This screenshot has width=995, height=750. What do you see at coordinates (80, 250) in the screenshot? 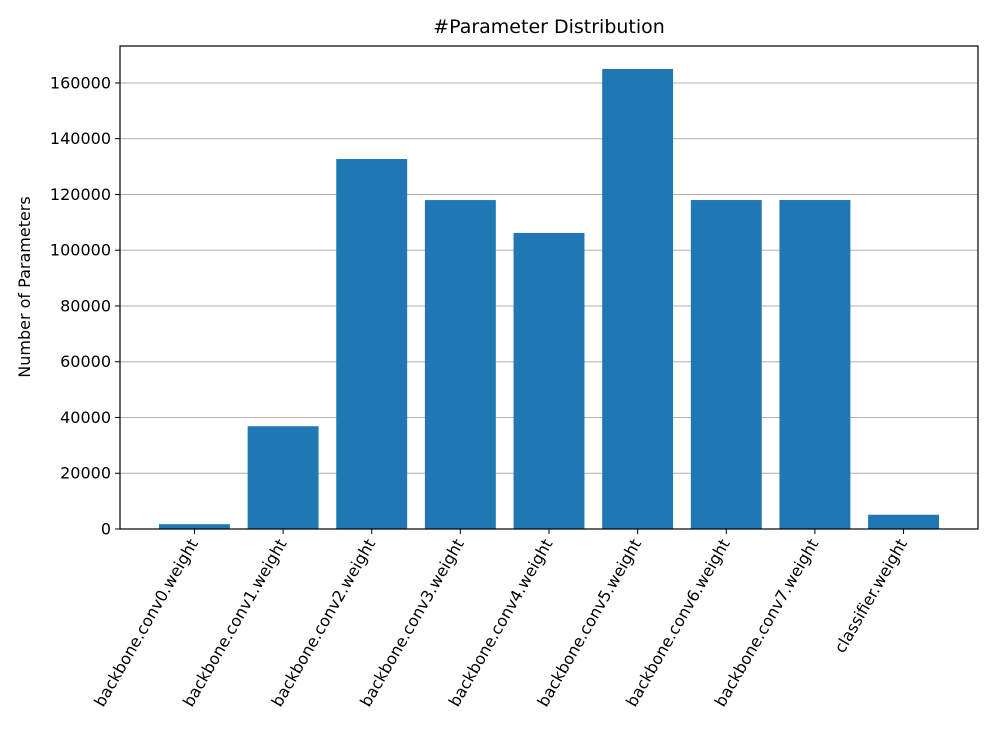
I see `y-tick-label: 100000` at bounding box center [80, 250].